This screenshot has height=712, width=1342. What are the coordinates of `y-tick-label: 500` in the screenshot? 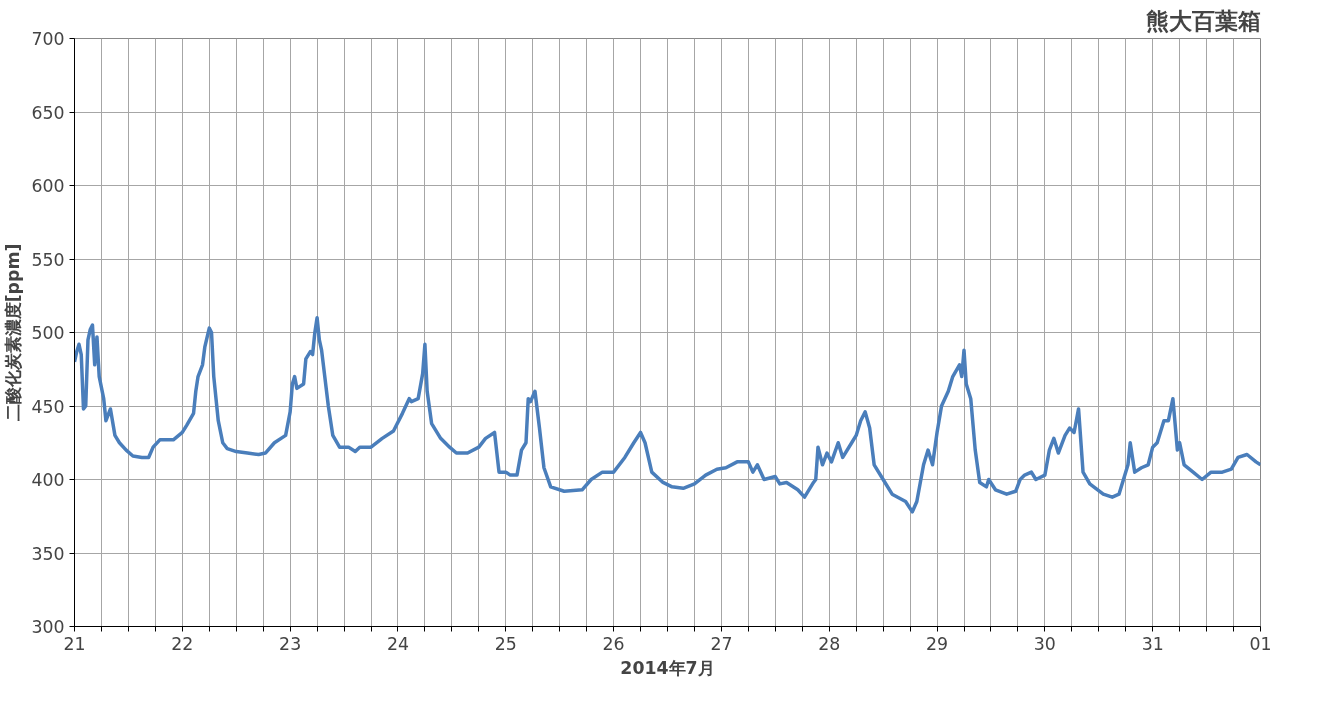 It's located at (48, 333).